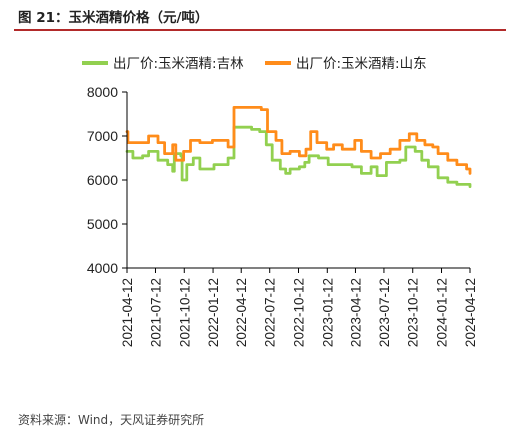 The width and height of the screenshot is (512, 434). I want to click on chart-title: 图 21：玉米酒精价格（元/吨）, so click(113, 18).